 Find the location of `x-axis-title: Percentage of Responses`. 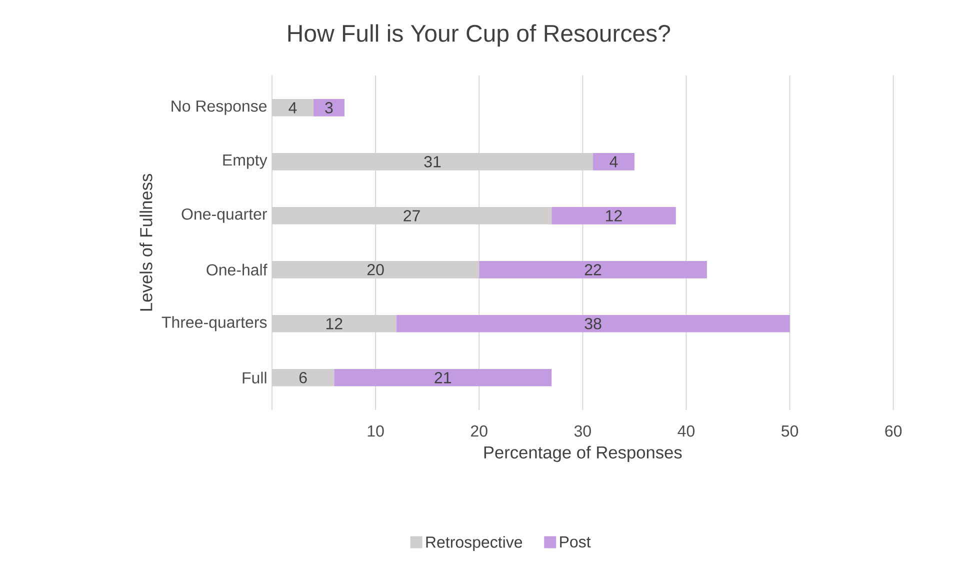

x-axis-title: Percentage of Responses is located at coordinates (583, 454).